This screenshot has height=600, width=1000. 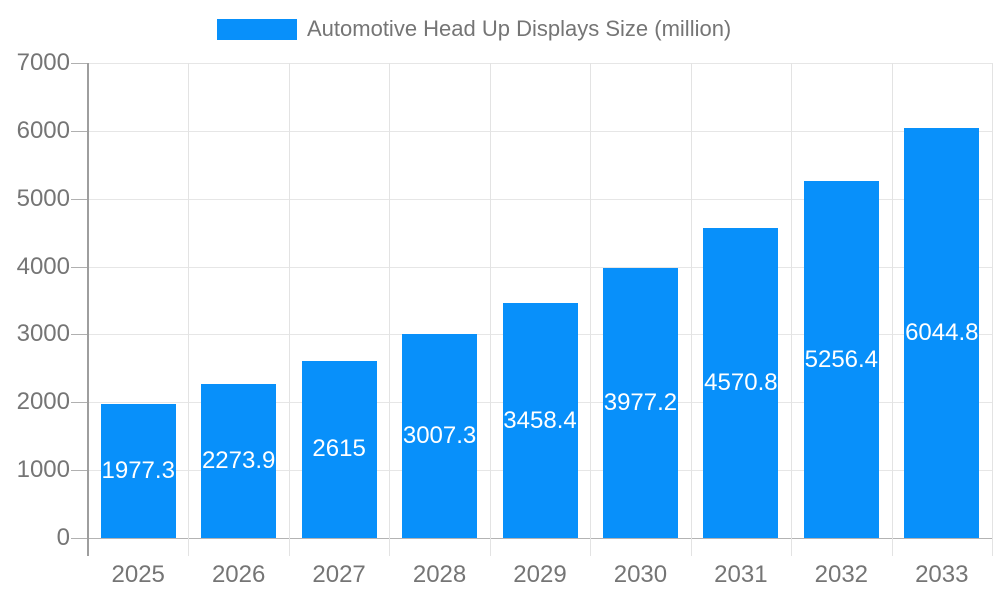 I want to click on legend-swatch, so click(x=257, y=29).